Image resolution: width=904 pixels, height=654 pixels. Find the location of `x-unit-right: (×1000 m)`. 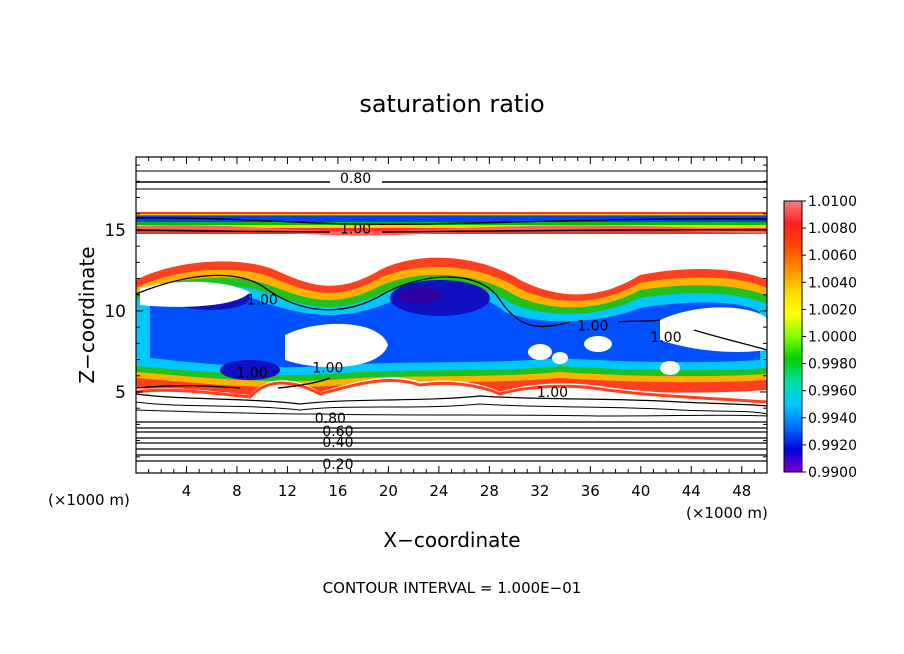

x-unit-right: (×1000 m) is located at coordinates (727, 513).